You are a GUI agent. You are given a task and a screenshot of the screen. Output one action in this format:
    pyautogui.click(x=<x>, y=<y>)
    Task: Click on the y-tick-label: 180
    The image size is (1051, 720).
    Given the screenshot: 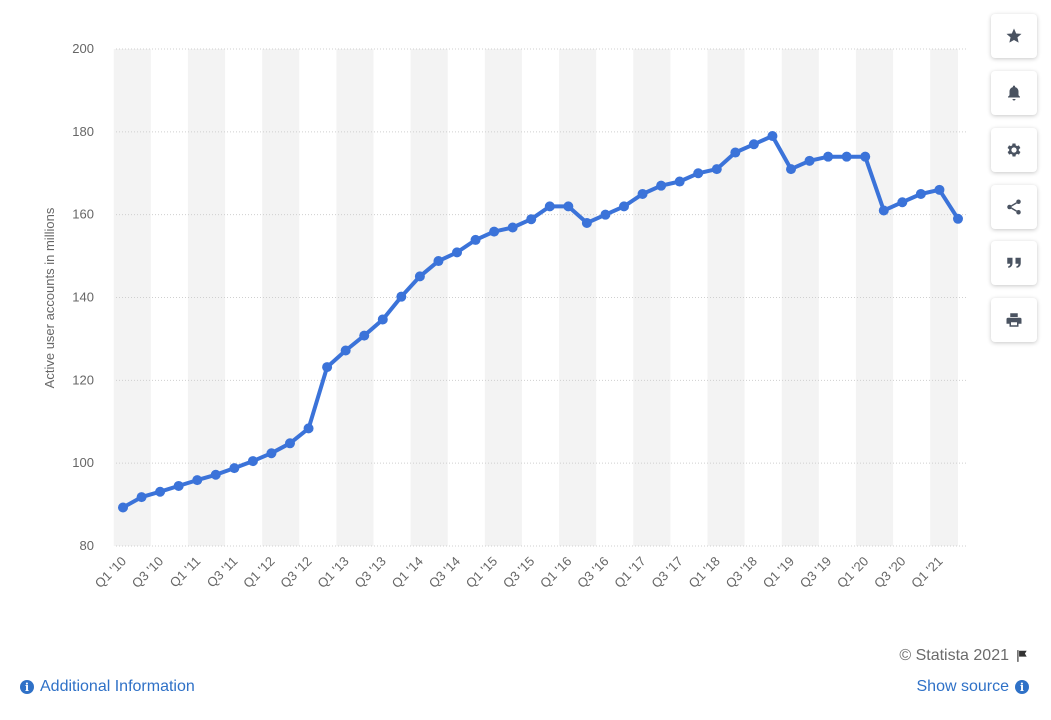 What is the action you would take?
    pyautogui.click(x=83, y=131)
    